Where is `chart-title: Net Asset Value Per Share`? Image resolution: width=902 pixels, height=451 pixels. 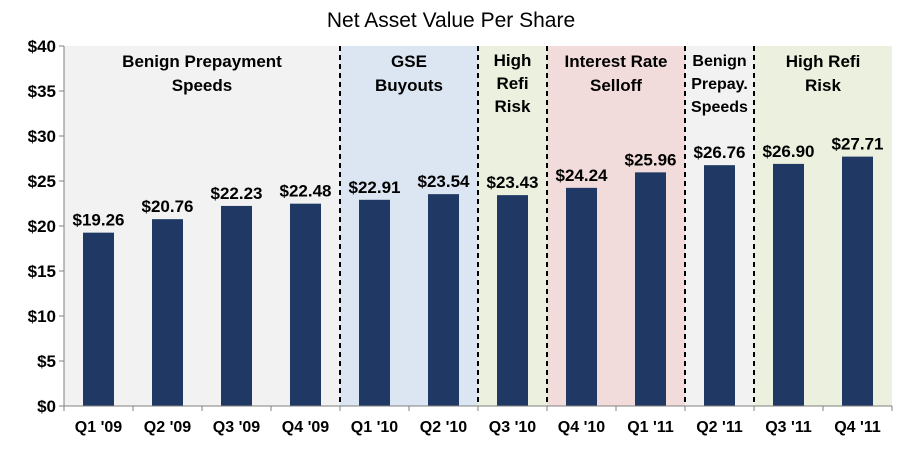 chart-title: Net Asset Value Per Share is located at coordinates (451, 20).